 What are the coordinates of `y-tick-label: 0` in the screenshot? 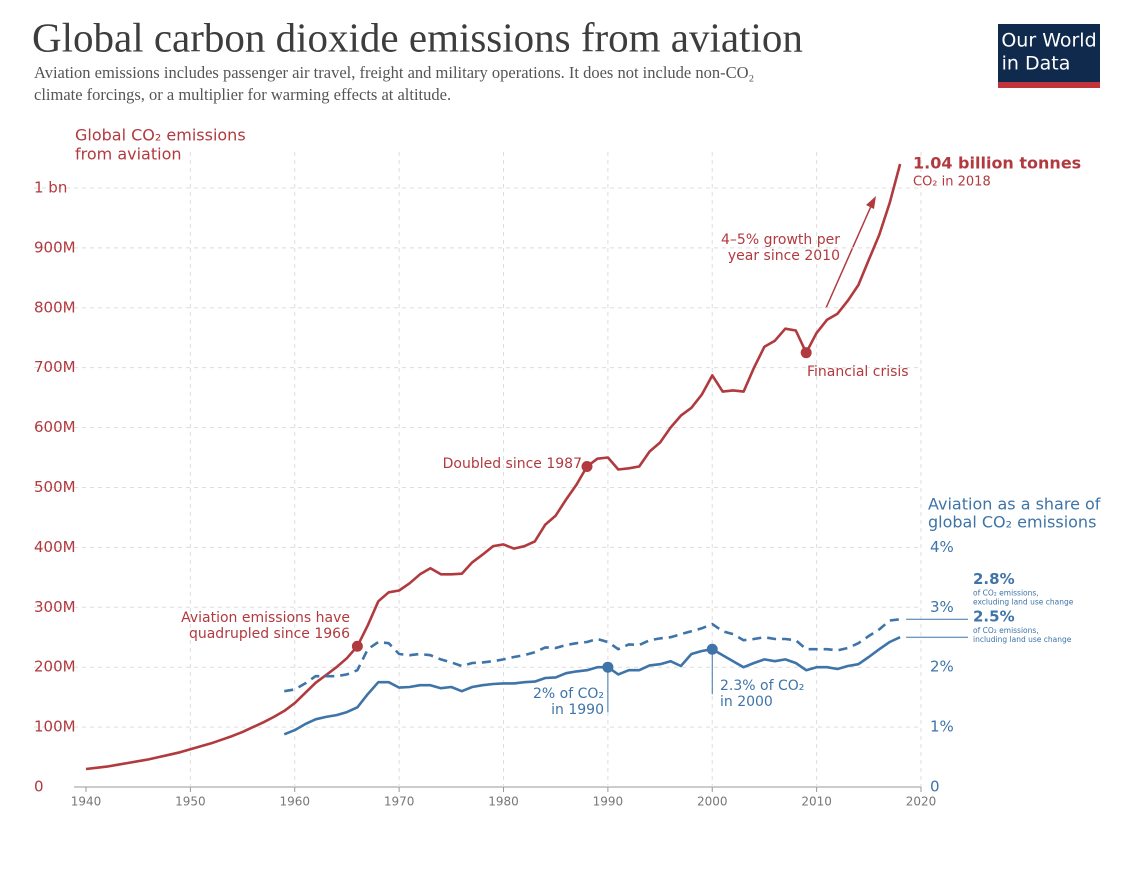 It's located at (39, 787).